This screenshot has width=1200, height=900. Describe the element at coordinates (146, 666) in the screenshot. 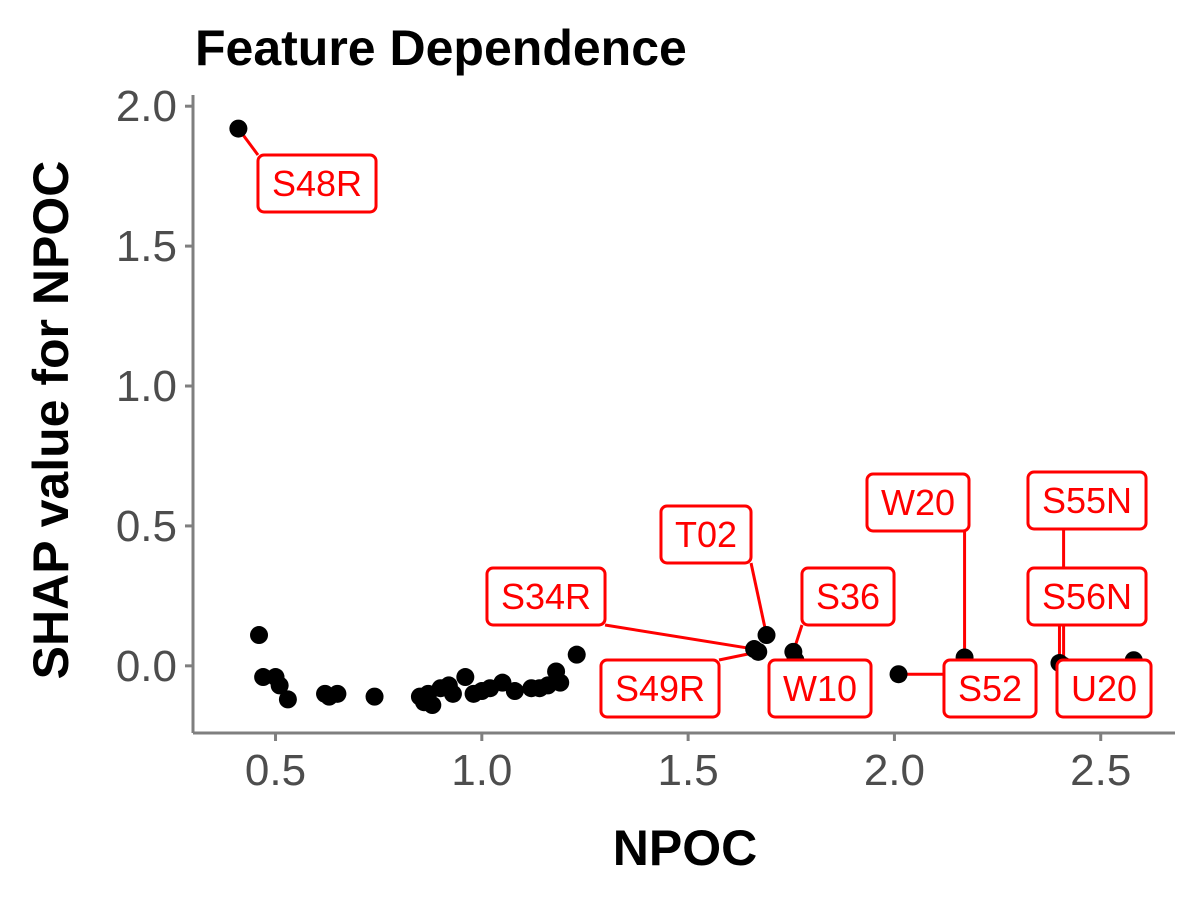

I see `y-tick-label: 0.0` at that location.